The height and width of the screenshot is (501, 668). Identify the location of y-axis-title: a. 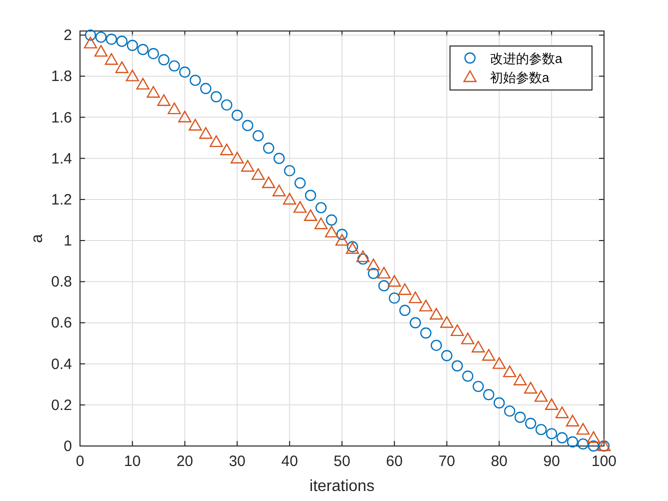
(37, 238).